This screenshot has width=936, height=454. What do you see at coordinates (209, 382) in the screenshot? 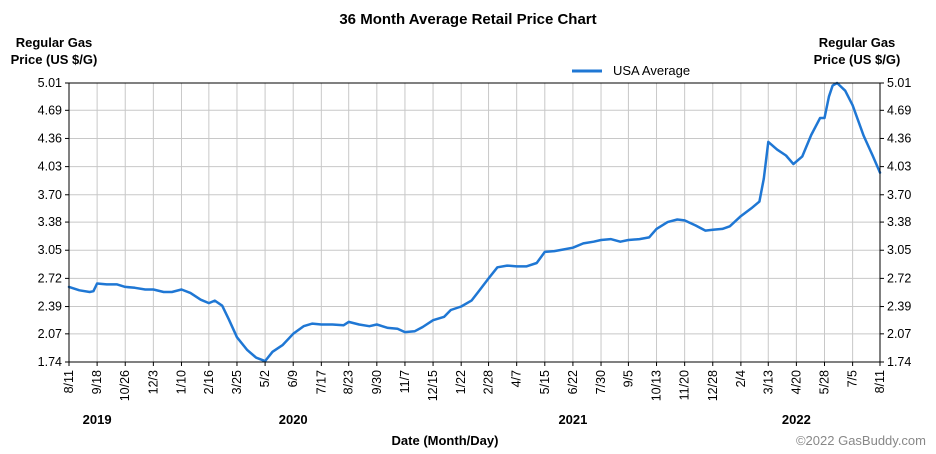
I see `x-tick-label: 2/16` at bounding box center [209, 382].